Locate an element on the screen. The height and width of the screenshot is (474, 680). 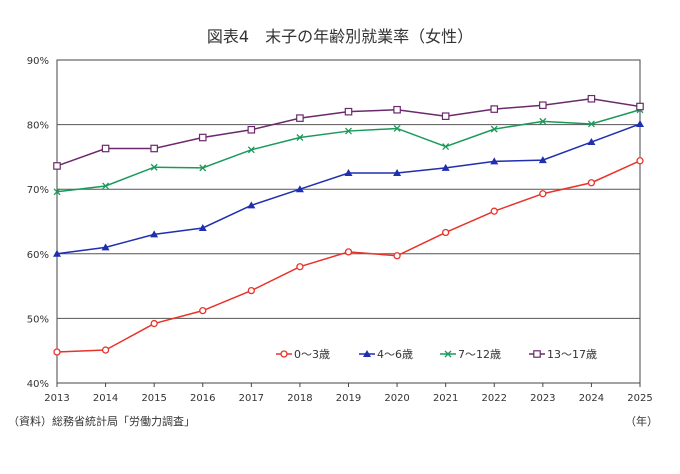
x-tick-label: 2025 is located at coordinates (639, 398).